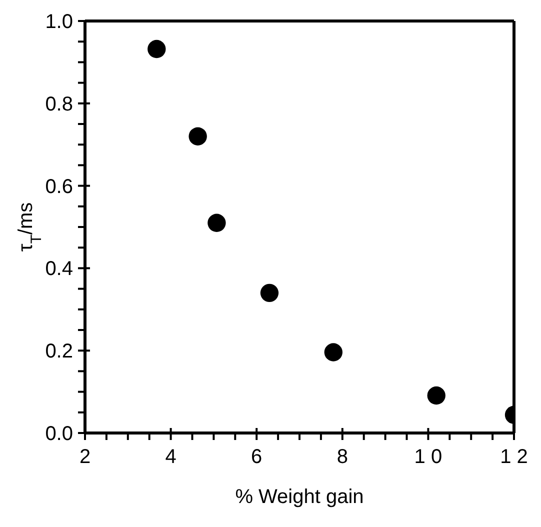 This screenshot has width=541, height=527. What do you see at coordinates (59, 351) in the screenshot?
I see `y-tick-label: 0.2` at bounding box center [59, 351].